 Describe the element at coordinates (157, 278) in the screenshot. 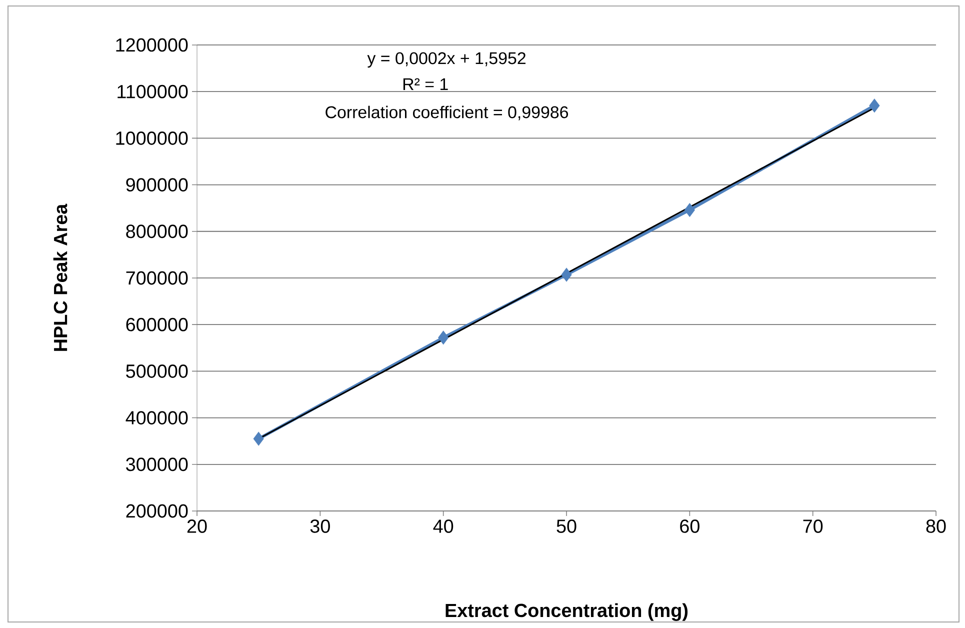

I see `y-tick-label: 700000` at that location.